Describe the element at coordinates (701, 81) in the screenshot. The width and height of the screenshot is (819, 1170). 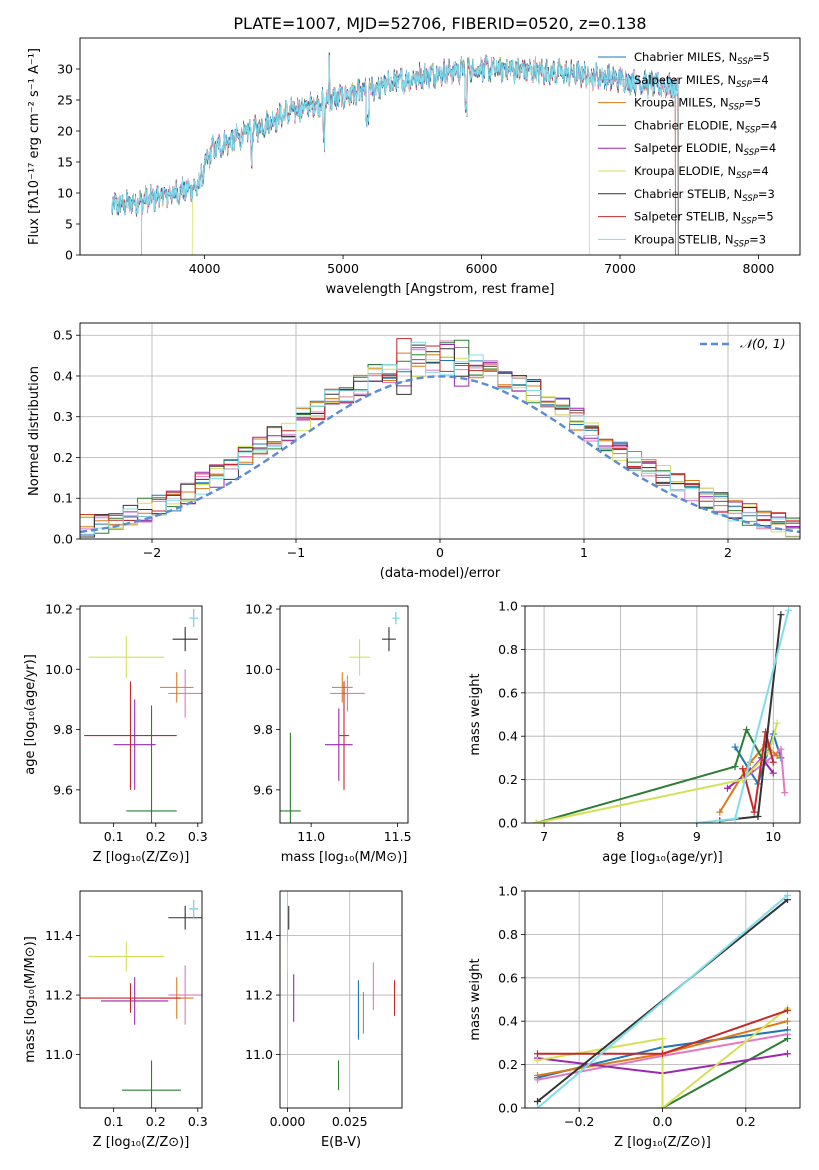
I see `legend-entry: Salpeter MILES, NSSP=4` at that location.